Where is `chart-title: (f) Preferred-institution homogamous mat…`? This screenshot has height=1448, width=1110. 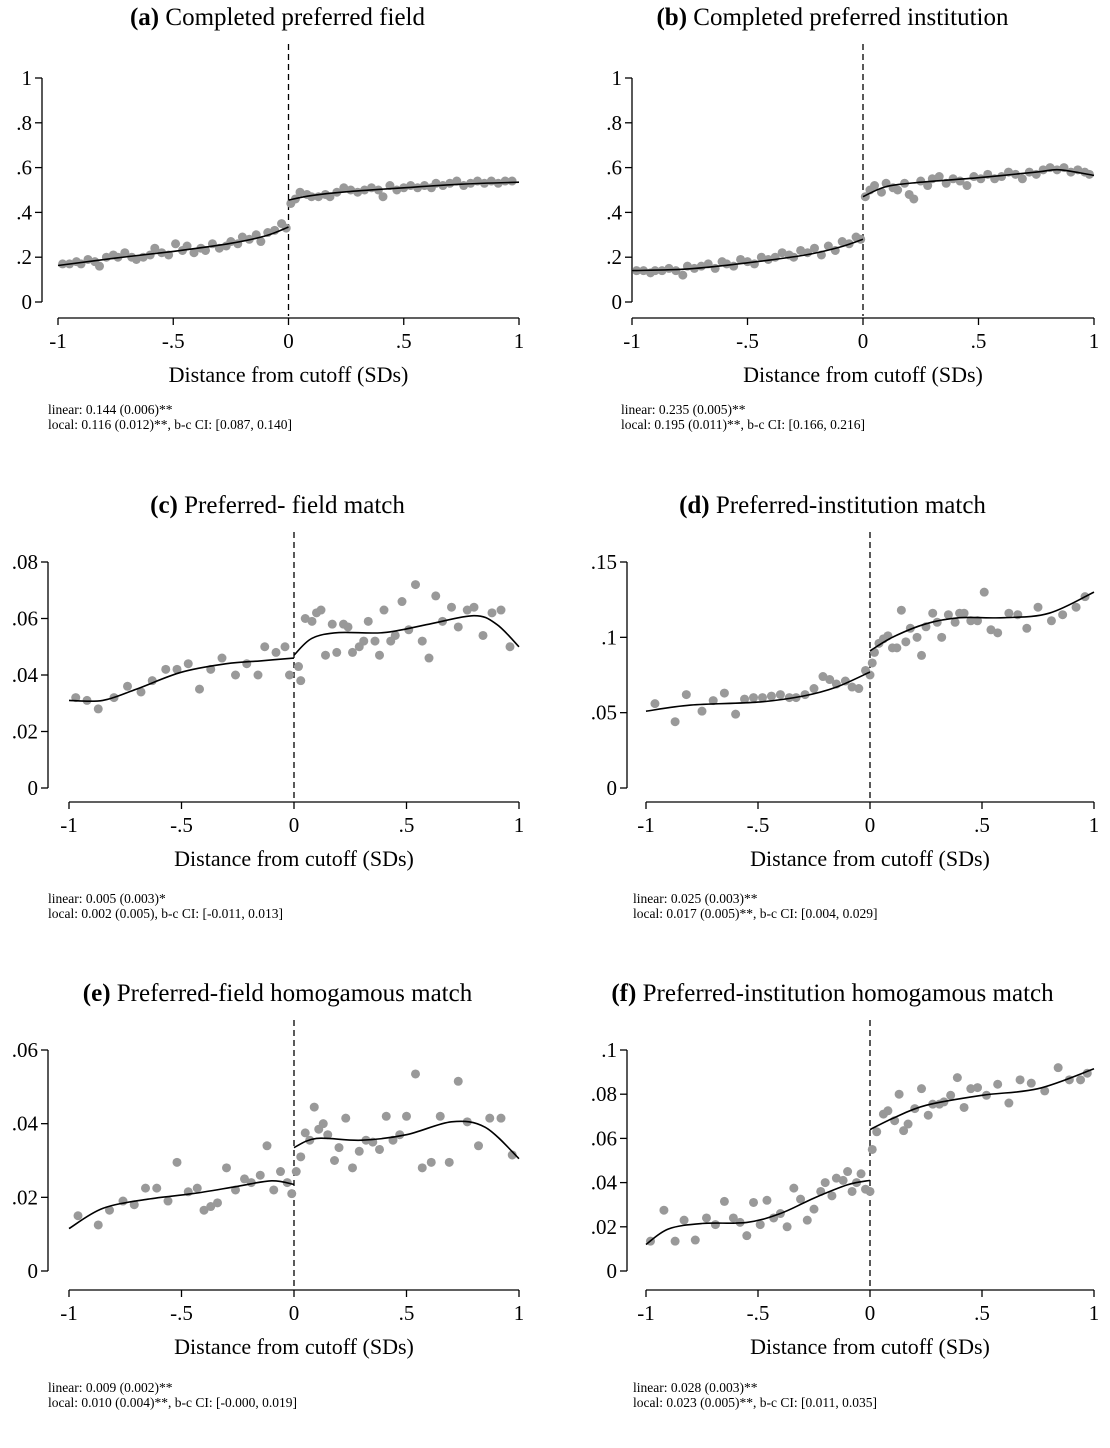 chart-title: (f) Preferred-institution homogamous mat… is located at coordinates (832, 994).